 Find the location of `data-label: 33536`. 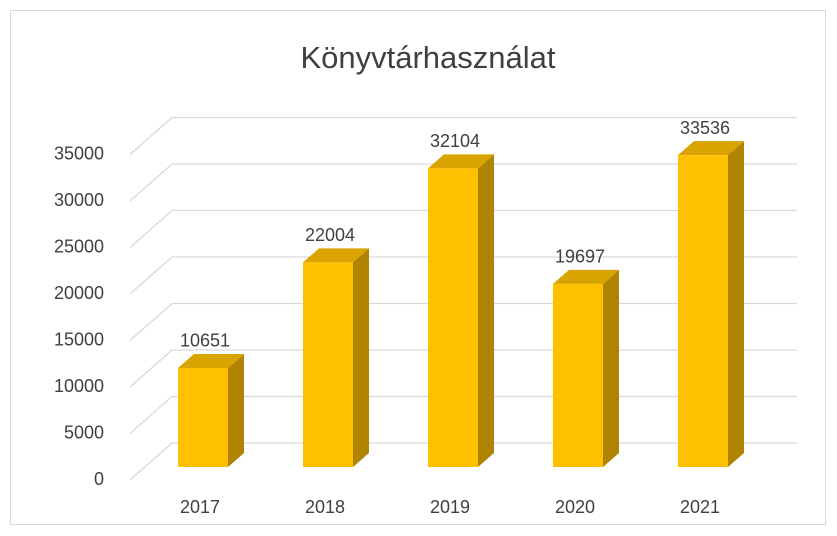

data-label: 33536 is located at coordinates (705, 128).